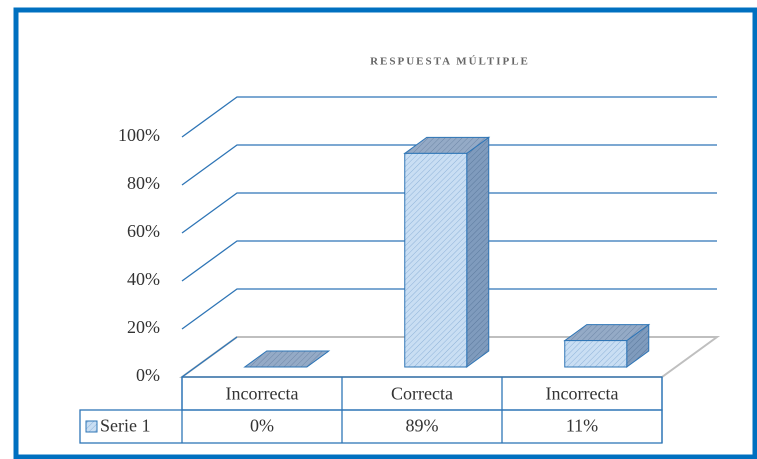 This screenshot has height=459, width=757. Describe the element at coordinates (422, 426) in the screenshot. I see `value-label: 89%` at that location.